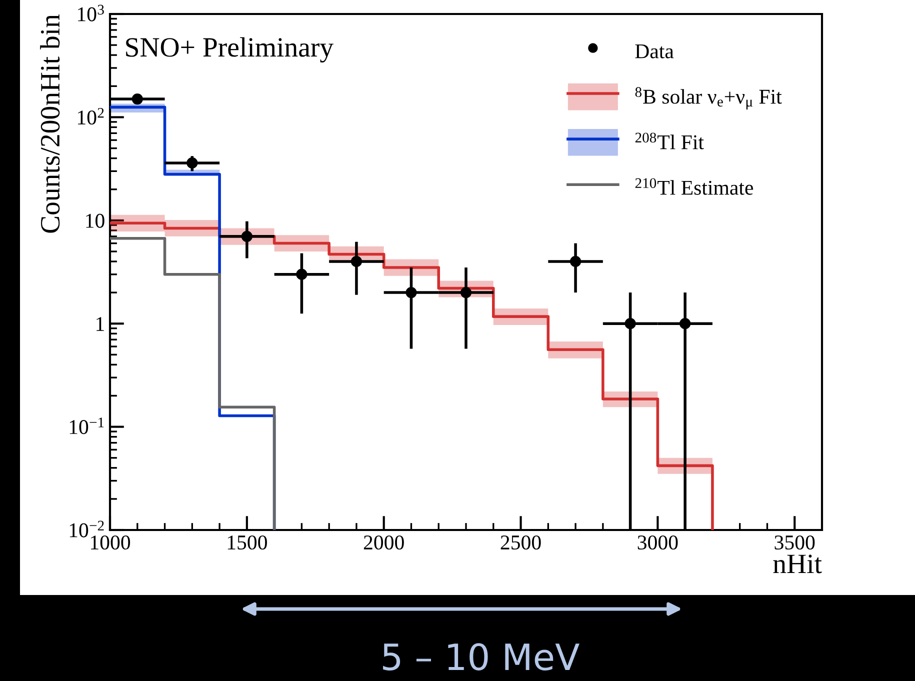 Image resolution: width=915 pixels, height=681 pixels. Describe the element at coordinates (110, 542) in the screenshot. I see `x-tick-label: 1000` at that location.